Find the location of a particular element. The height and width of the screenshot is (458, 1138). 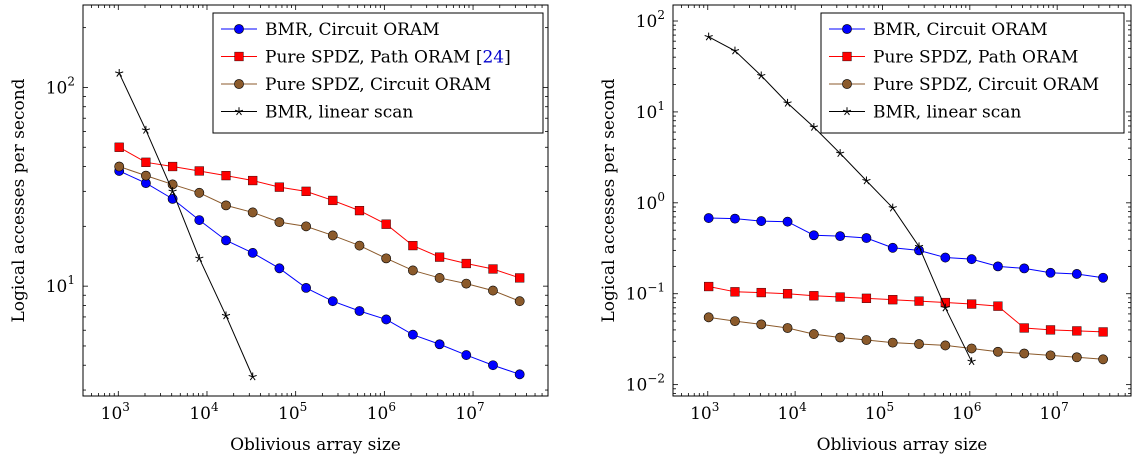

y-tick-label: 10² is located at coordinates (650, 20).